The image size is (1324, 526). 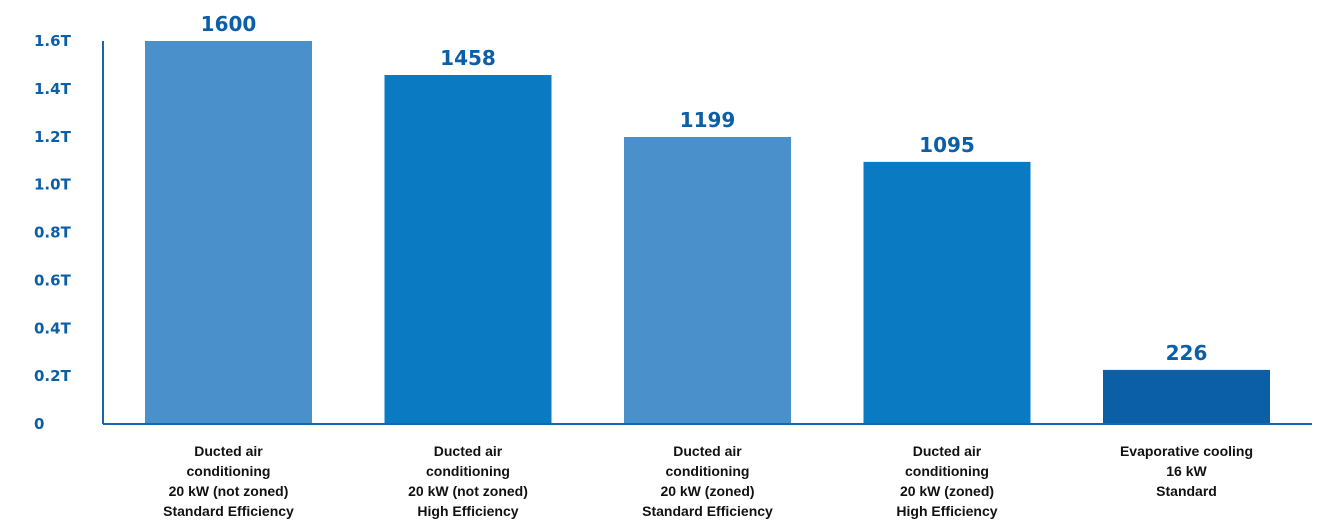 I want to click on bar-value-label: 1458, so click(x=468, y=58).